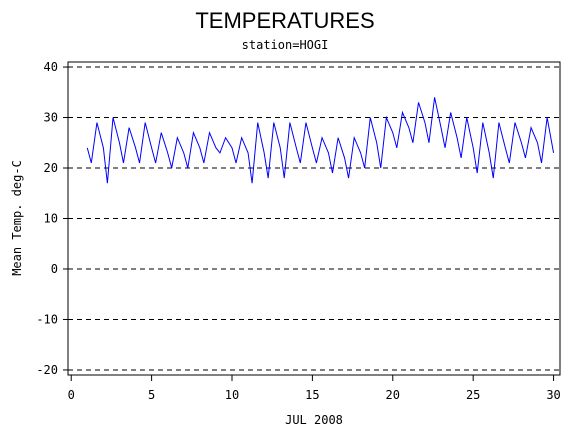 The image size is (570, 434). I want to click on x-axis-label: JUL 2008, so click(314, 420).